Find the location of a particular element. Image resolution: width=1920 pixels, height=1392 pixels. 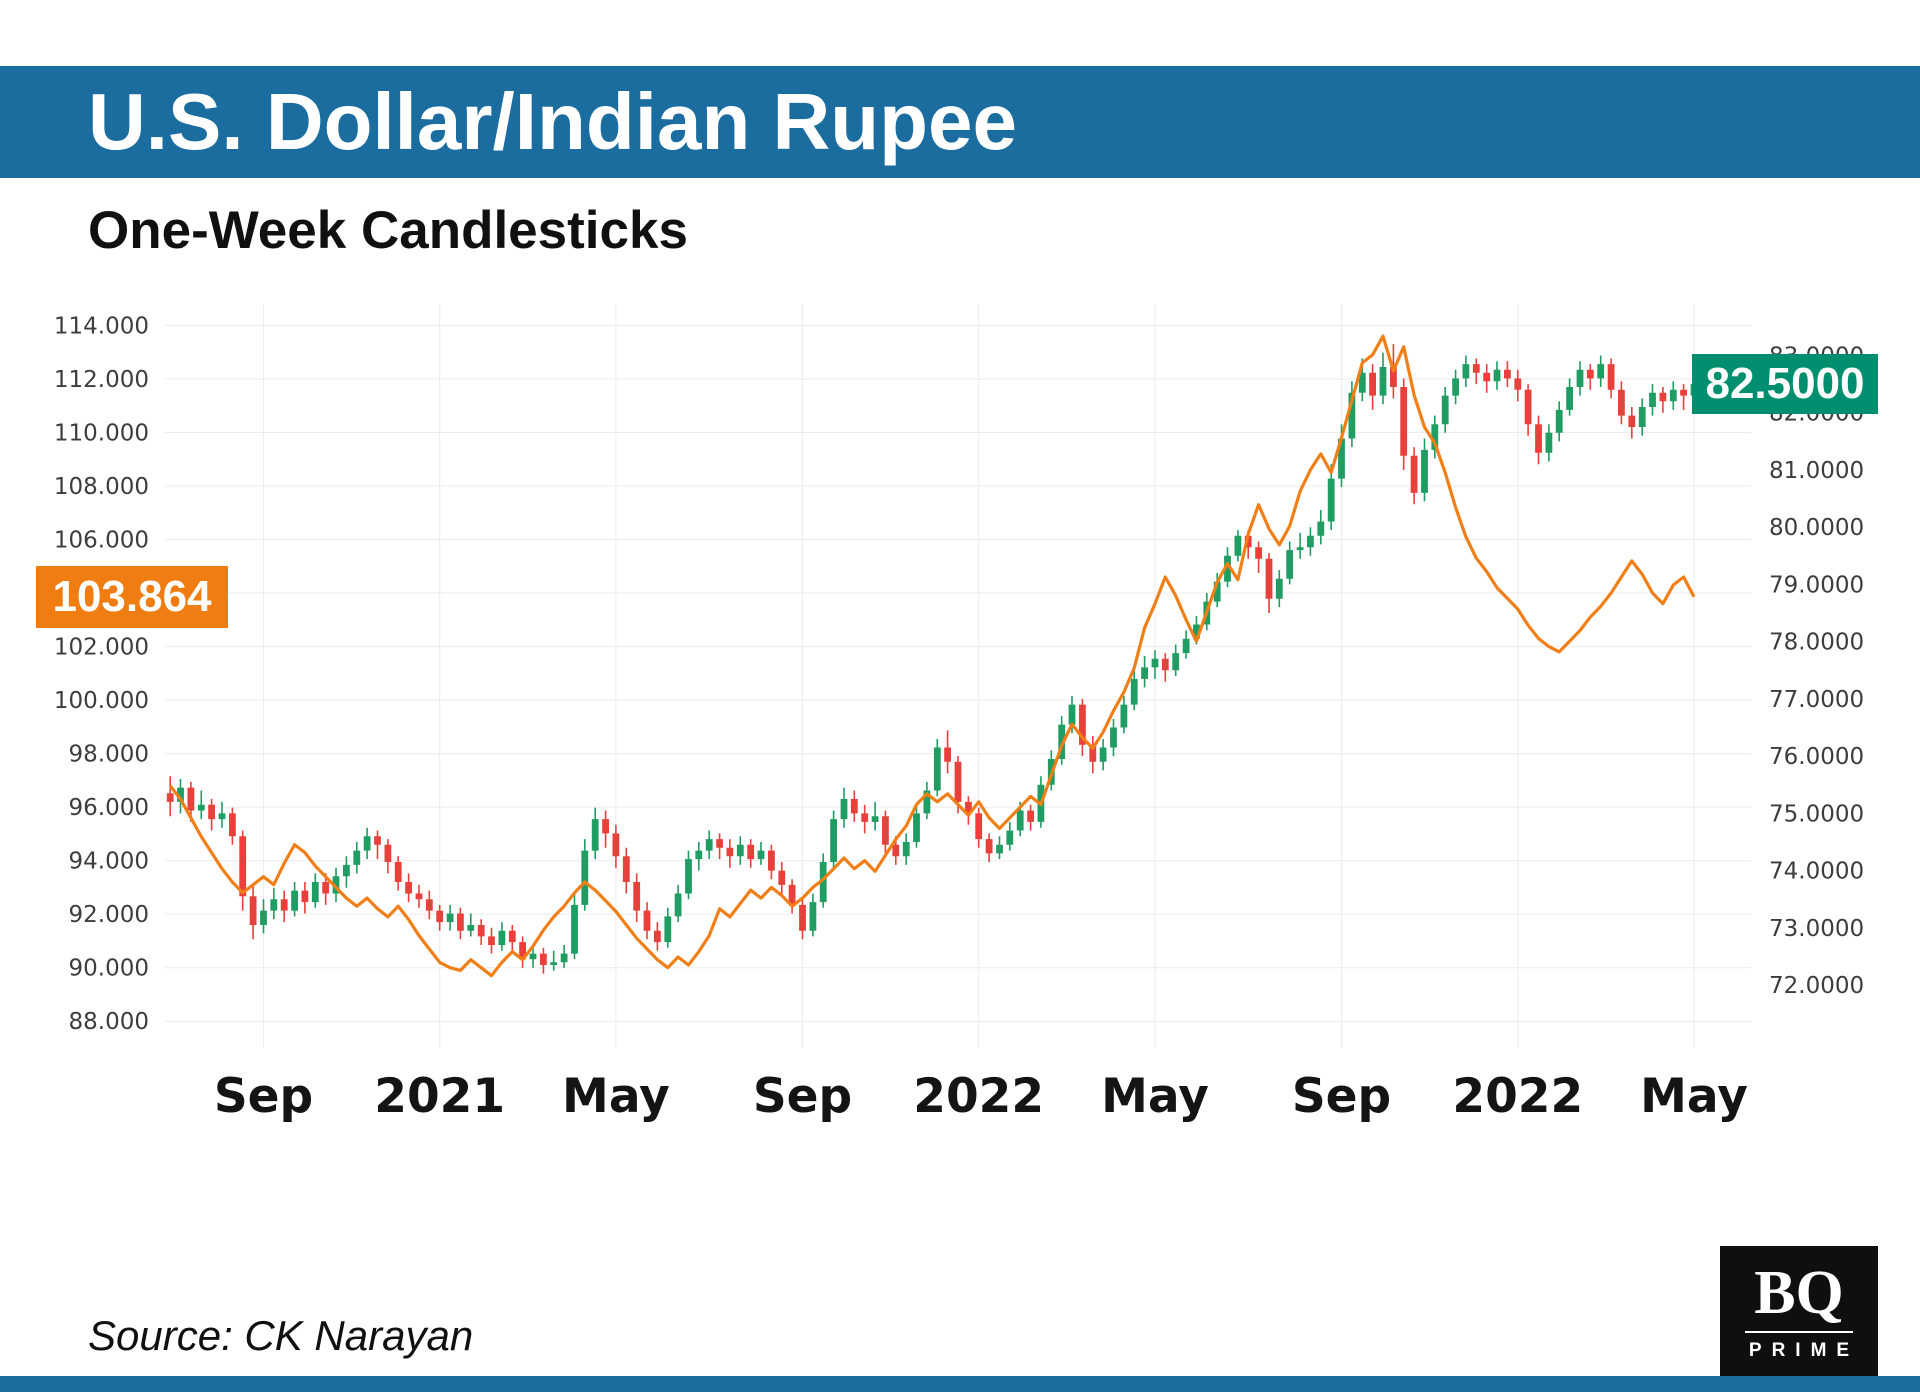

right-axis-tick: 76.0000 is located at coordinates (1816, 757).